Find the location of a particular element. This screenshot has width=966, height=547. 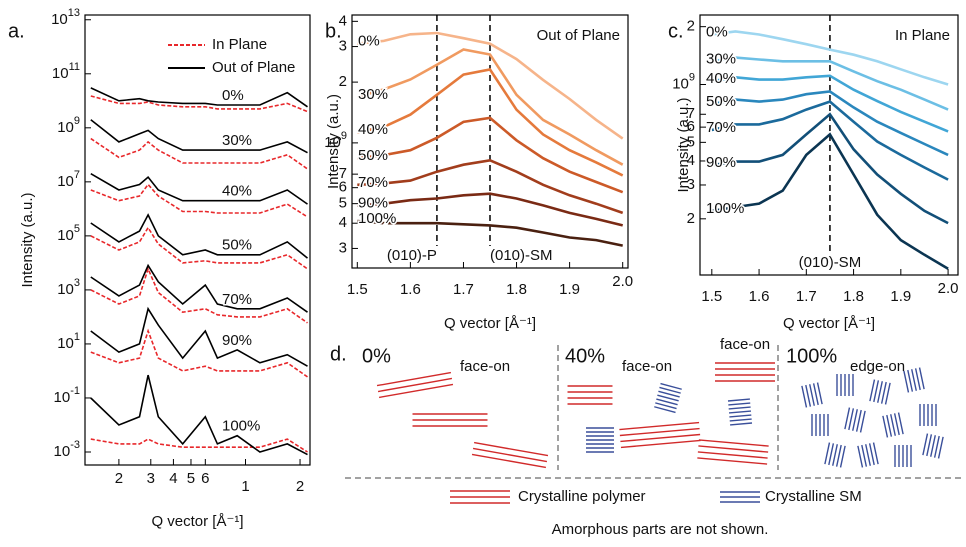

x-tick-label: 1.7 is located at coordinates (806, 296).